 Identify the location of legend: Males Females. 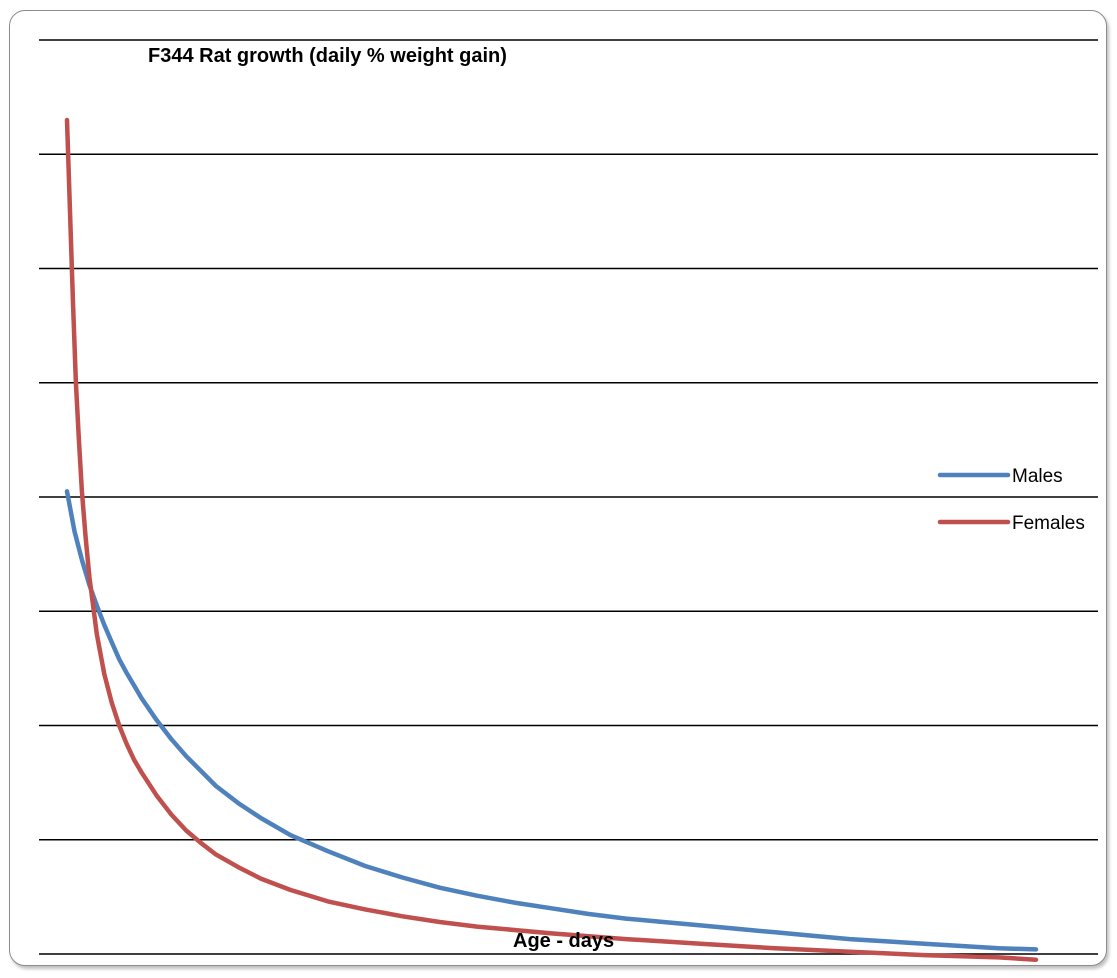
(1011, 500).